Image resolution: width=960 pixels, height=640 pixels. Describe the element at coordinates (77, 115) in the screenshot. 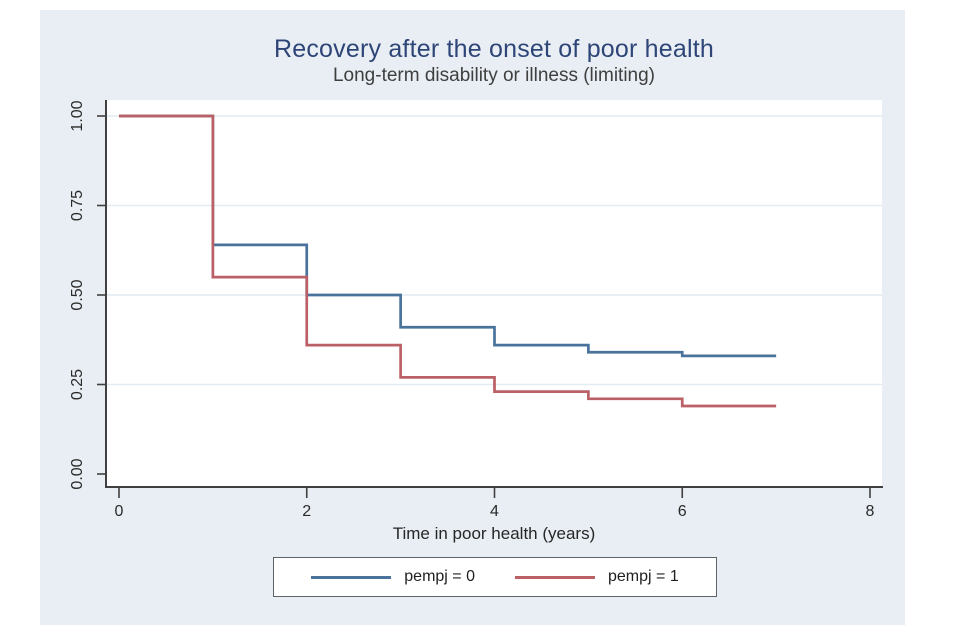

I see `svg-text: 1.00` at that location.